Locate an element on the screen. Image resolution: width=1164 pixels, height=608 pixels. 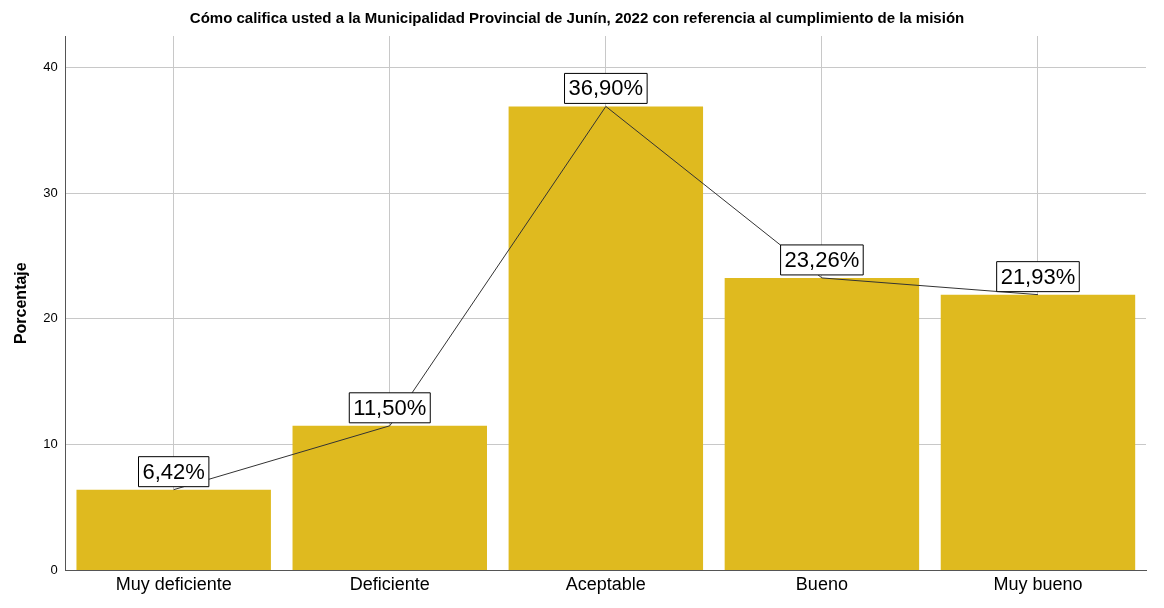
chart-title: Cómo califica usted a la Municipalidad Provincial de Junín, 2022 con referencia al cumplimiento de la misión is located at coordinates (577, 18).